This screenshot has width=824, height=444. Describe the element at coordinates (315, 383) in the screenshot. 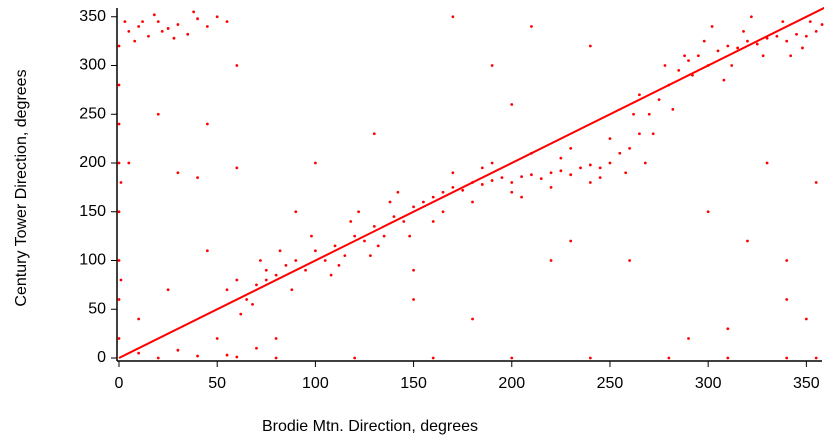

I see `x-tick-label: 100` at that location.